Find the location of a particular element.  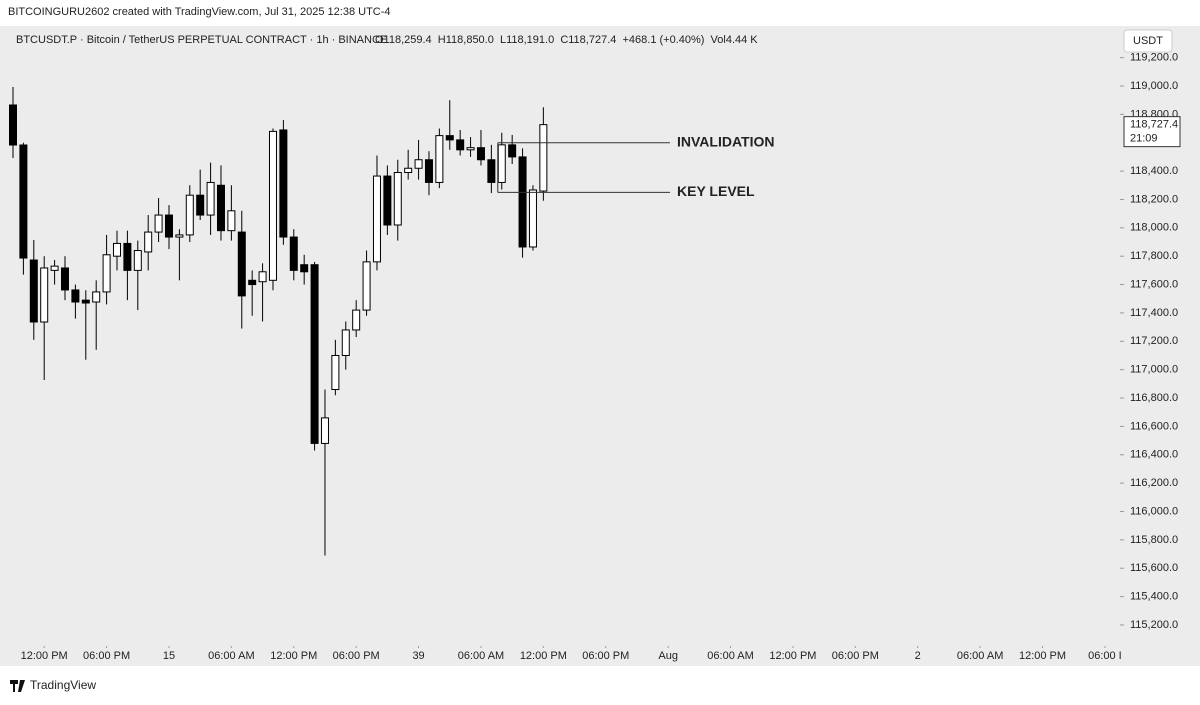

last-price: 118,727.4 is located at coordinates (1154, 125).